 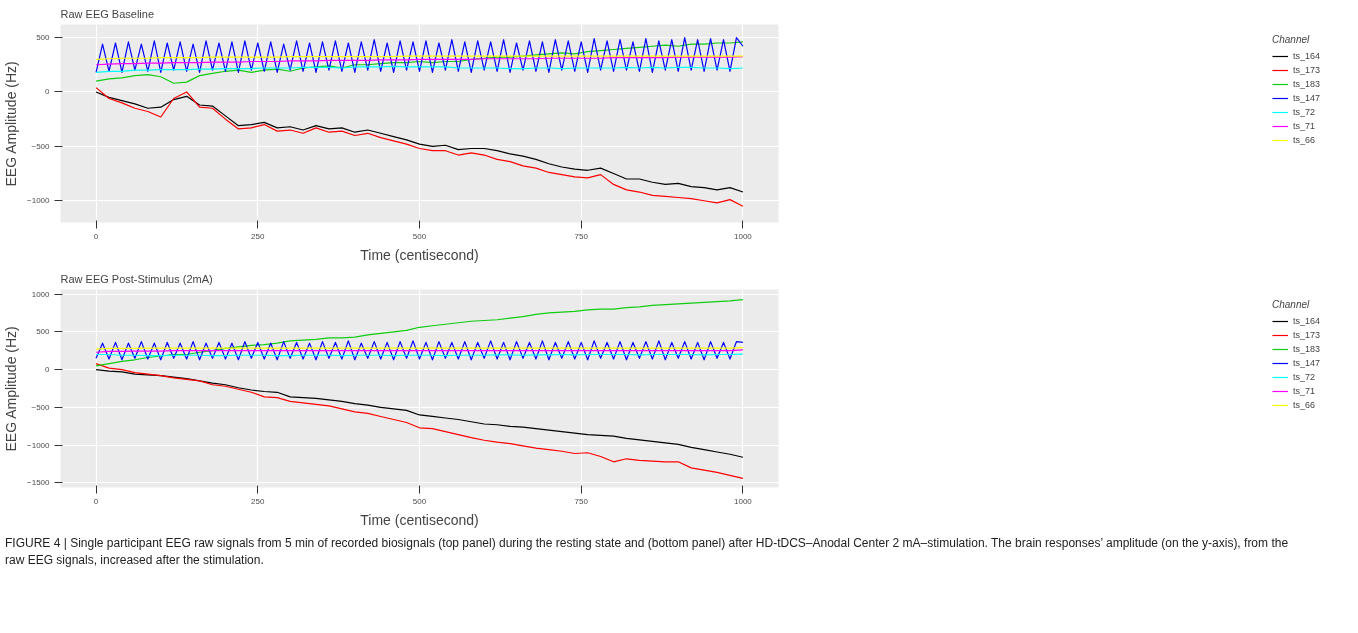 What do you see at coordinates (41, 294) in the screenshot?
I see `y-tick-label: 1000` at bounding box center [41, 294].